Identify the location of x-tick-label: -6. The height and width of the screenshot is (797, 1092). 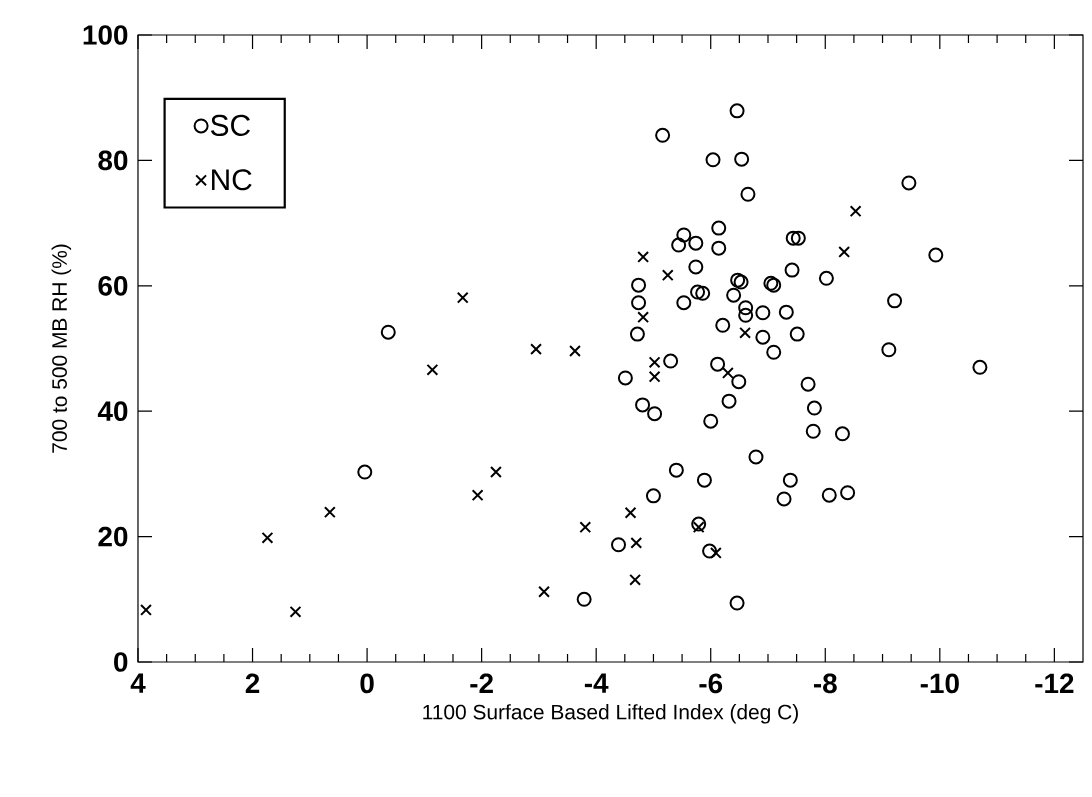
(711, 683).